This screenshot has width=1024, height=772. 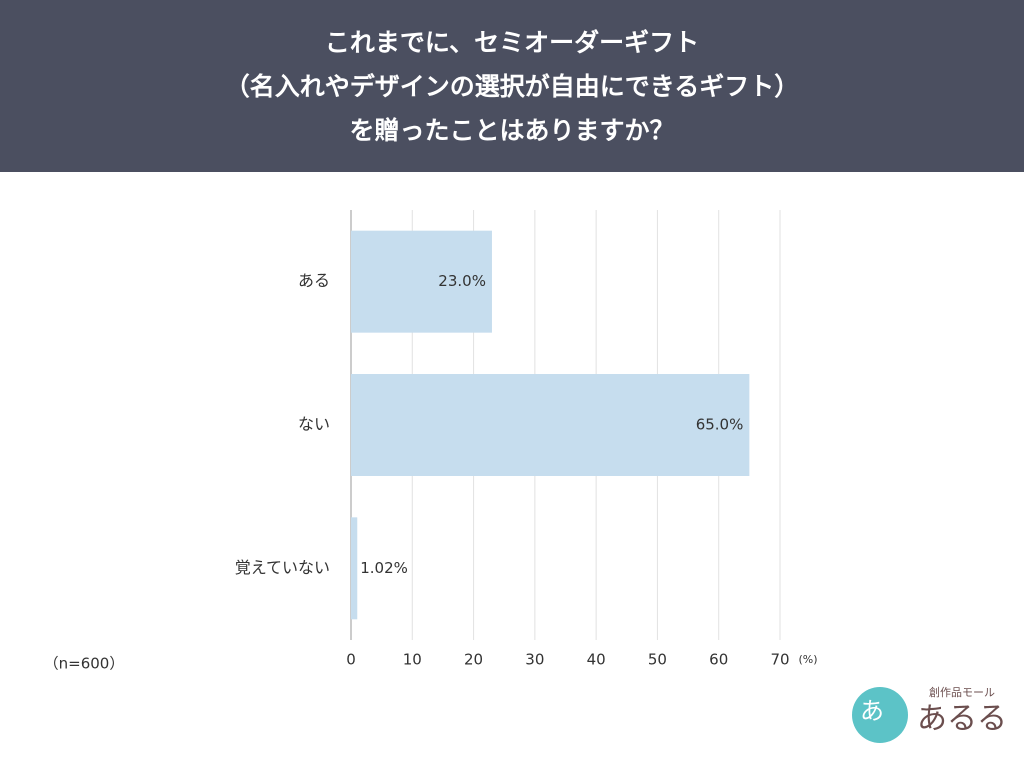 I want to click on chart-title: これまでに、セミオーダーギフト, so click(x=512, y=42).